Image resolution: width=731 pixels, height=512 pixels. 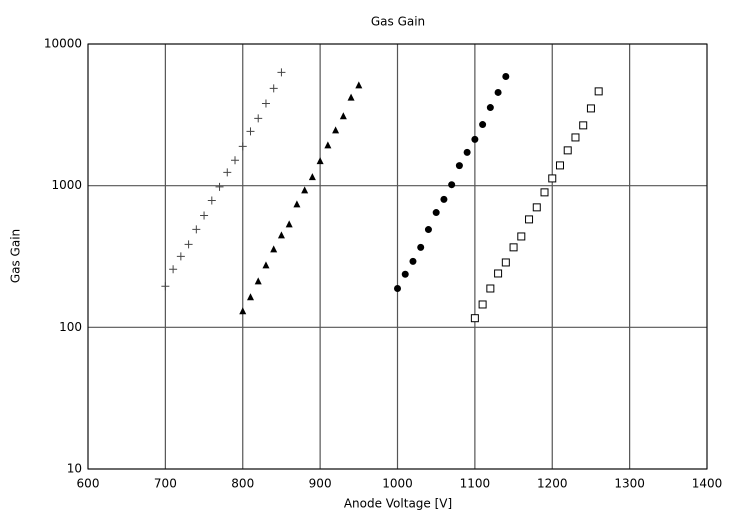 What do you see at coordinates (74, 469) in the screenshot?
I see `y-tick-label: 10` at bounding box center [74, 469].